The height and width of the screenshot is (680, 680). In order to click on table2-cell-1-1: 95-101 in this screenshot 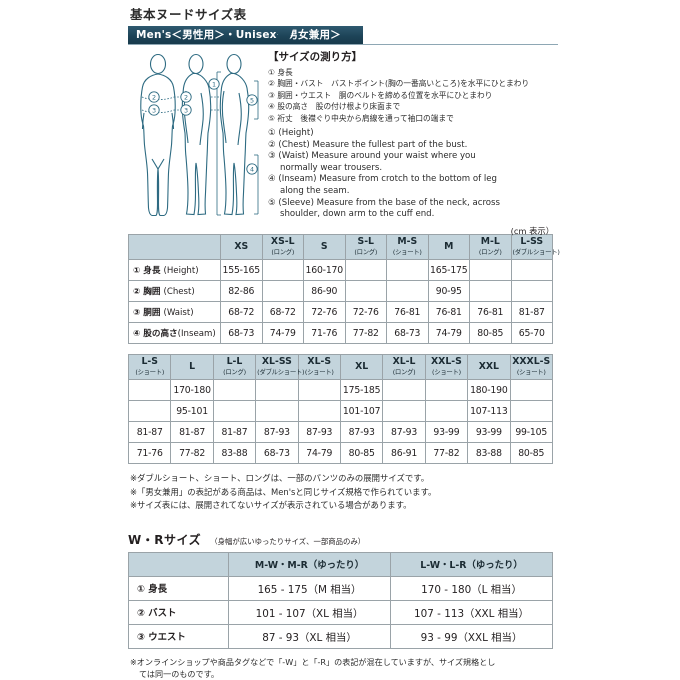, I will do `click(192, 411)`.